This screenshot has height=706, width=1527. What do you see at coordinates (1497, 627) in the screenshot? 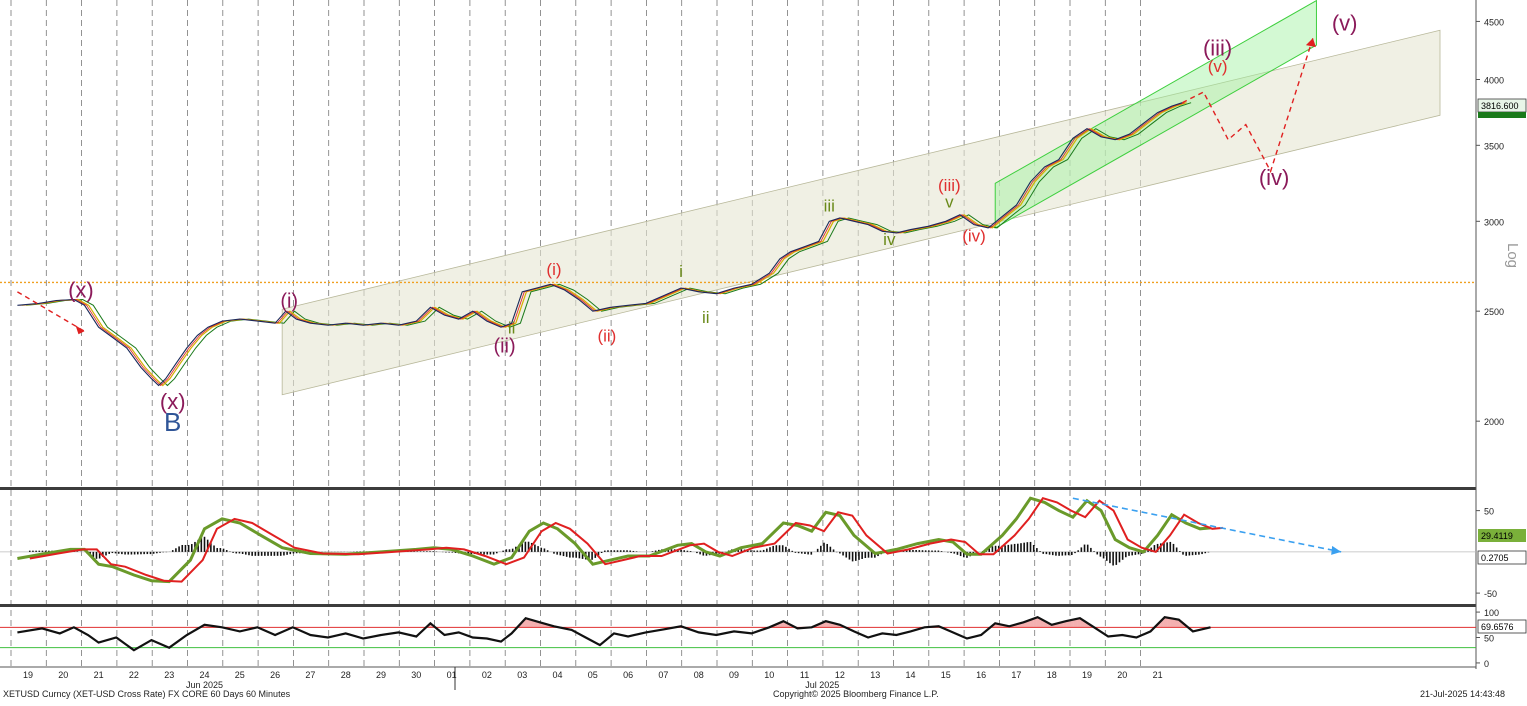
I see `rsi-value-label: 69.6576` at bounding box center [1497, 627].